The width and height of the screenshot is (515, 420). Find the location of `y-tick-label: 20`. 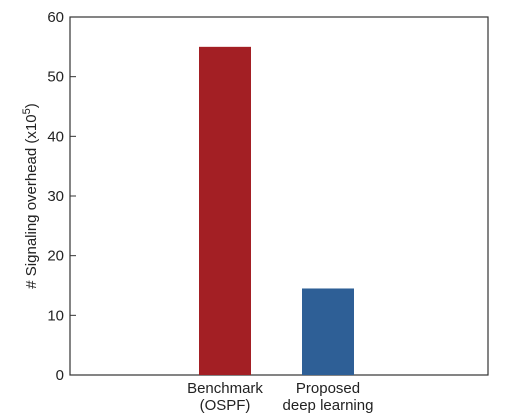

y-tick-label: 20 is located at coordinates (55, 256).